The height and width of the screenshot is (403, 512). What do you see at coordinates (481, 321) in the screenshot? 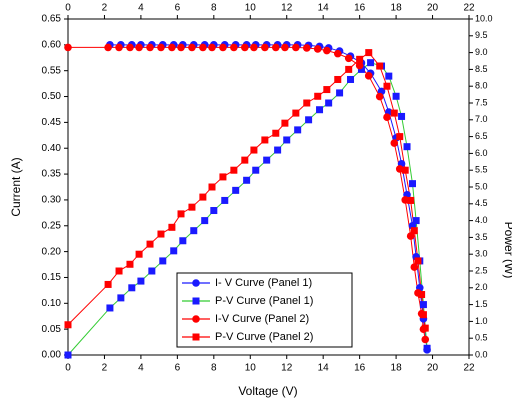
I see `y2-tick-label: 1.0` at bounding box center [481, 321].